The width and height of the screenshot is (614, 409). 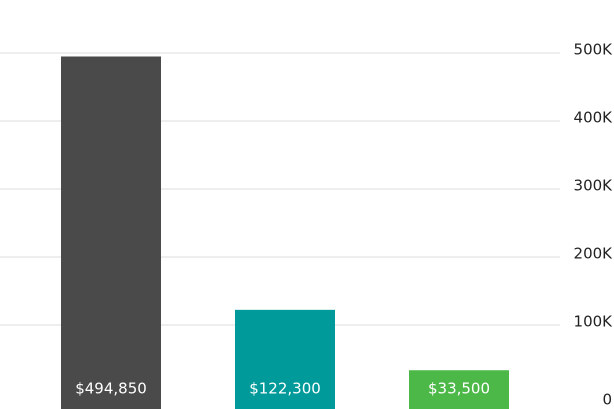 I want to click on value-label: $494,850, so click(x=111, y=389).